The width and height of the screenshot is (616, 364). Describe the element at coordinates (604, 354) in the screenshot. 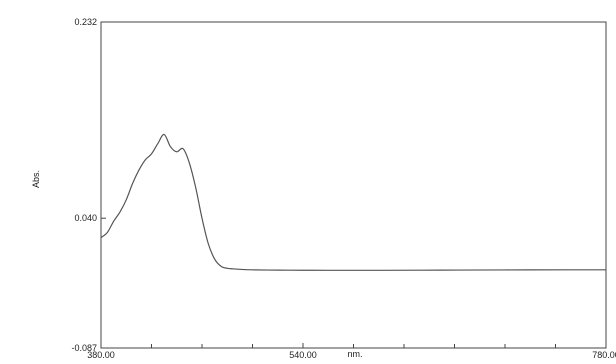

I see `x-tick-label: 780.00` at that location.